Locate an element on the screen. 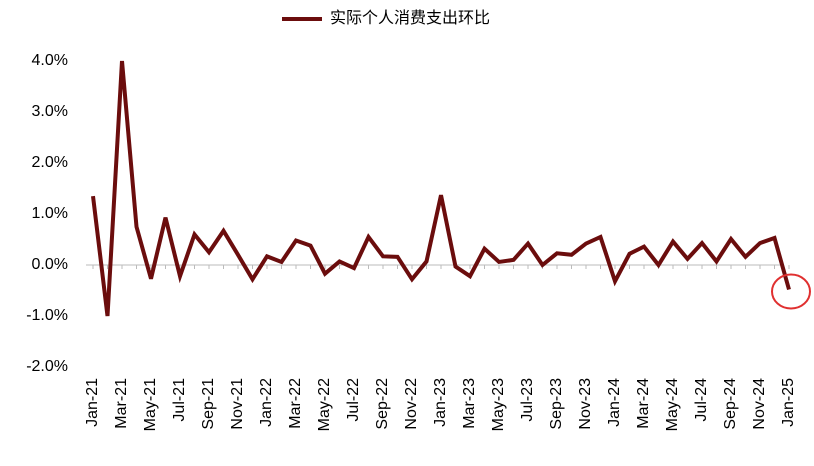 Image resolution: width=814 pixels, height=466 pixels. x-tick-label: Sep-21 is located at coordinates (208, 404).